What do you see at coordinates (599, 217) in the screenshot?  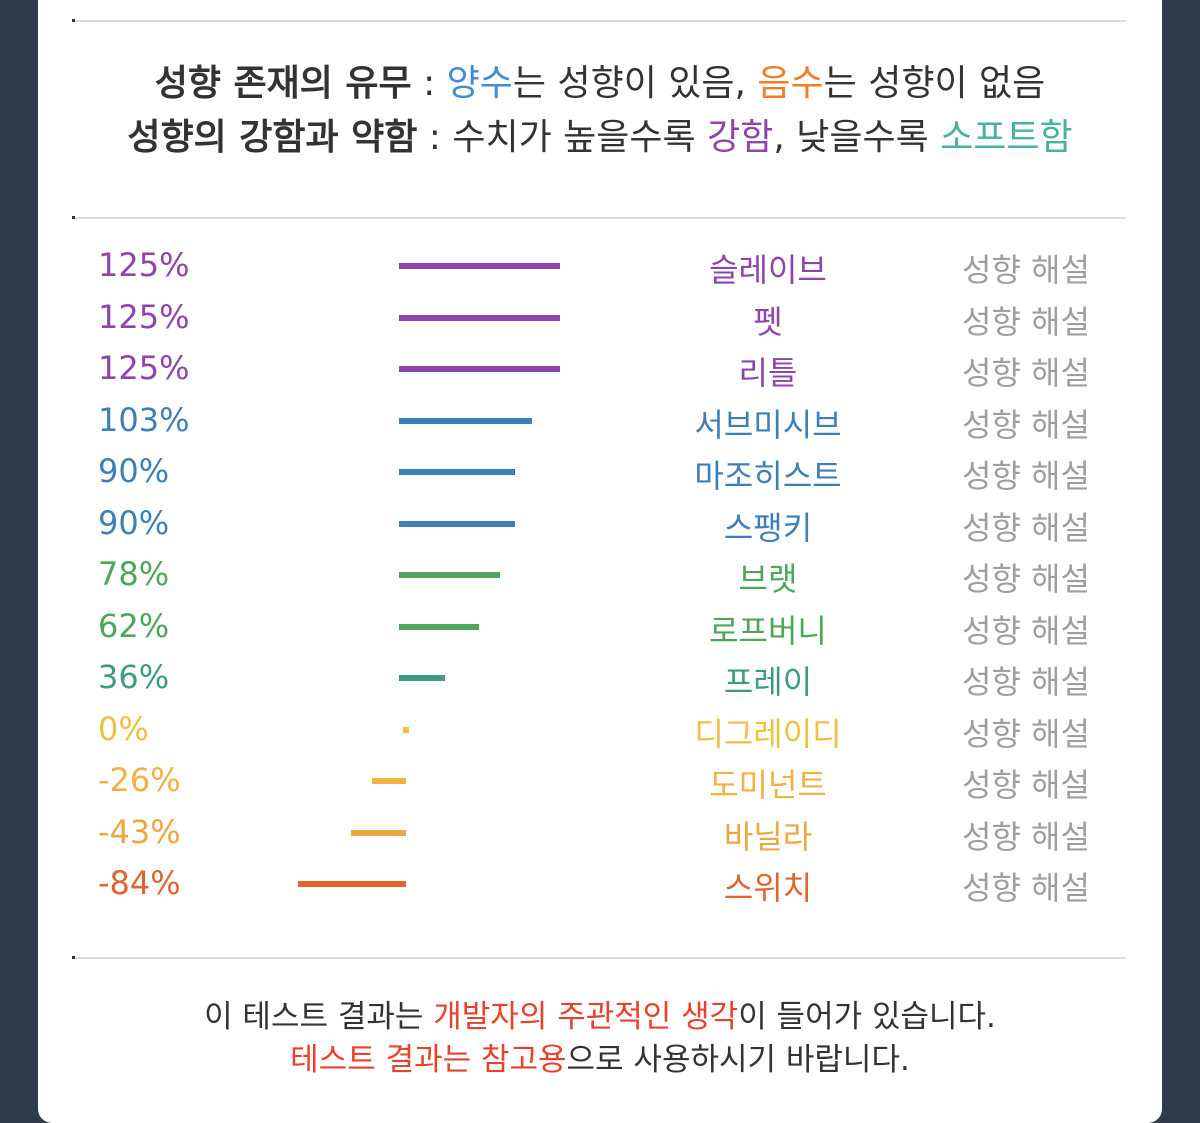 I see `middle-divider` at bounding box center [599, 217].